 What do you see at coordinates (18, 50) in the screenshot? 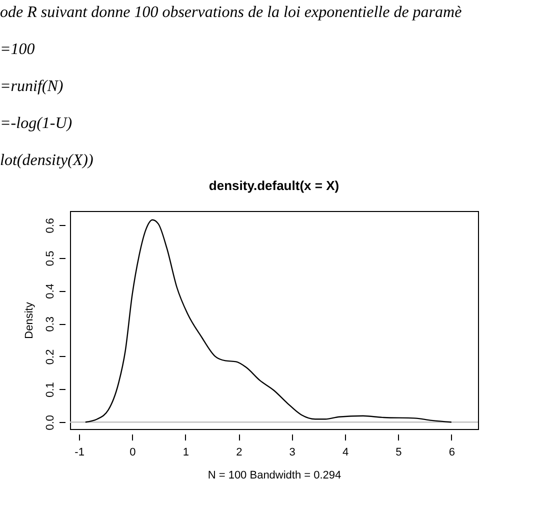
I see `text: =100` at bounding box center [18, 50].